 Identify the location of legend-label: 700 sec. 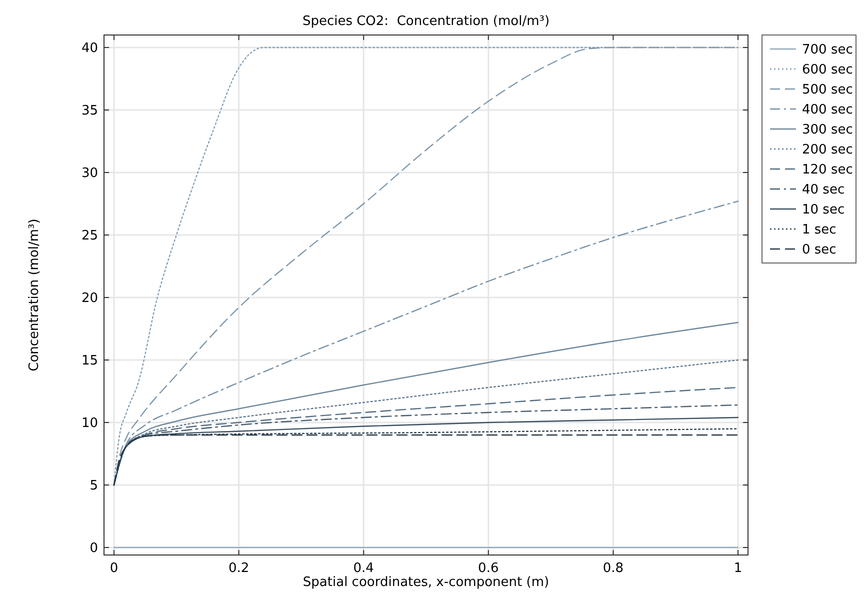
(827, 50).